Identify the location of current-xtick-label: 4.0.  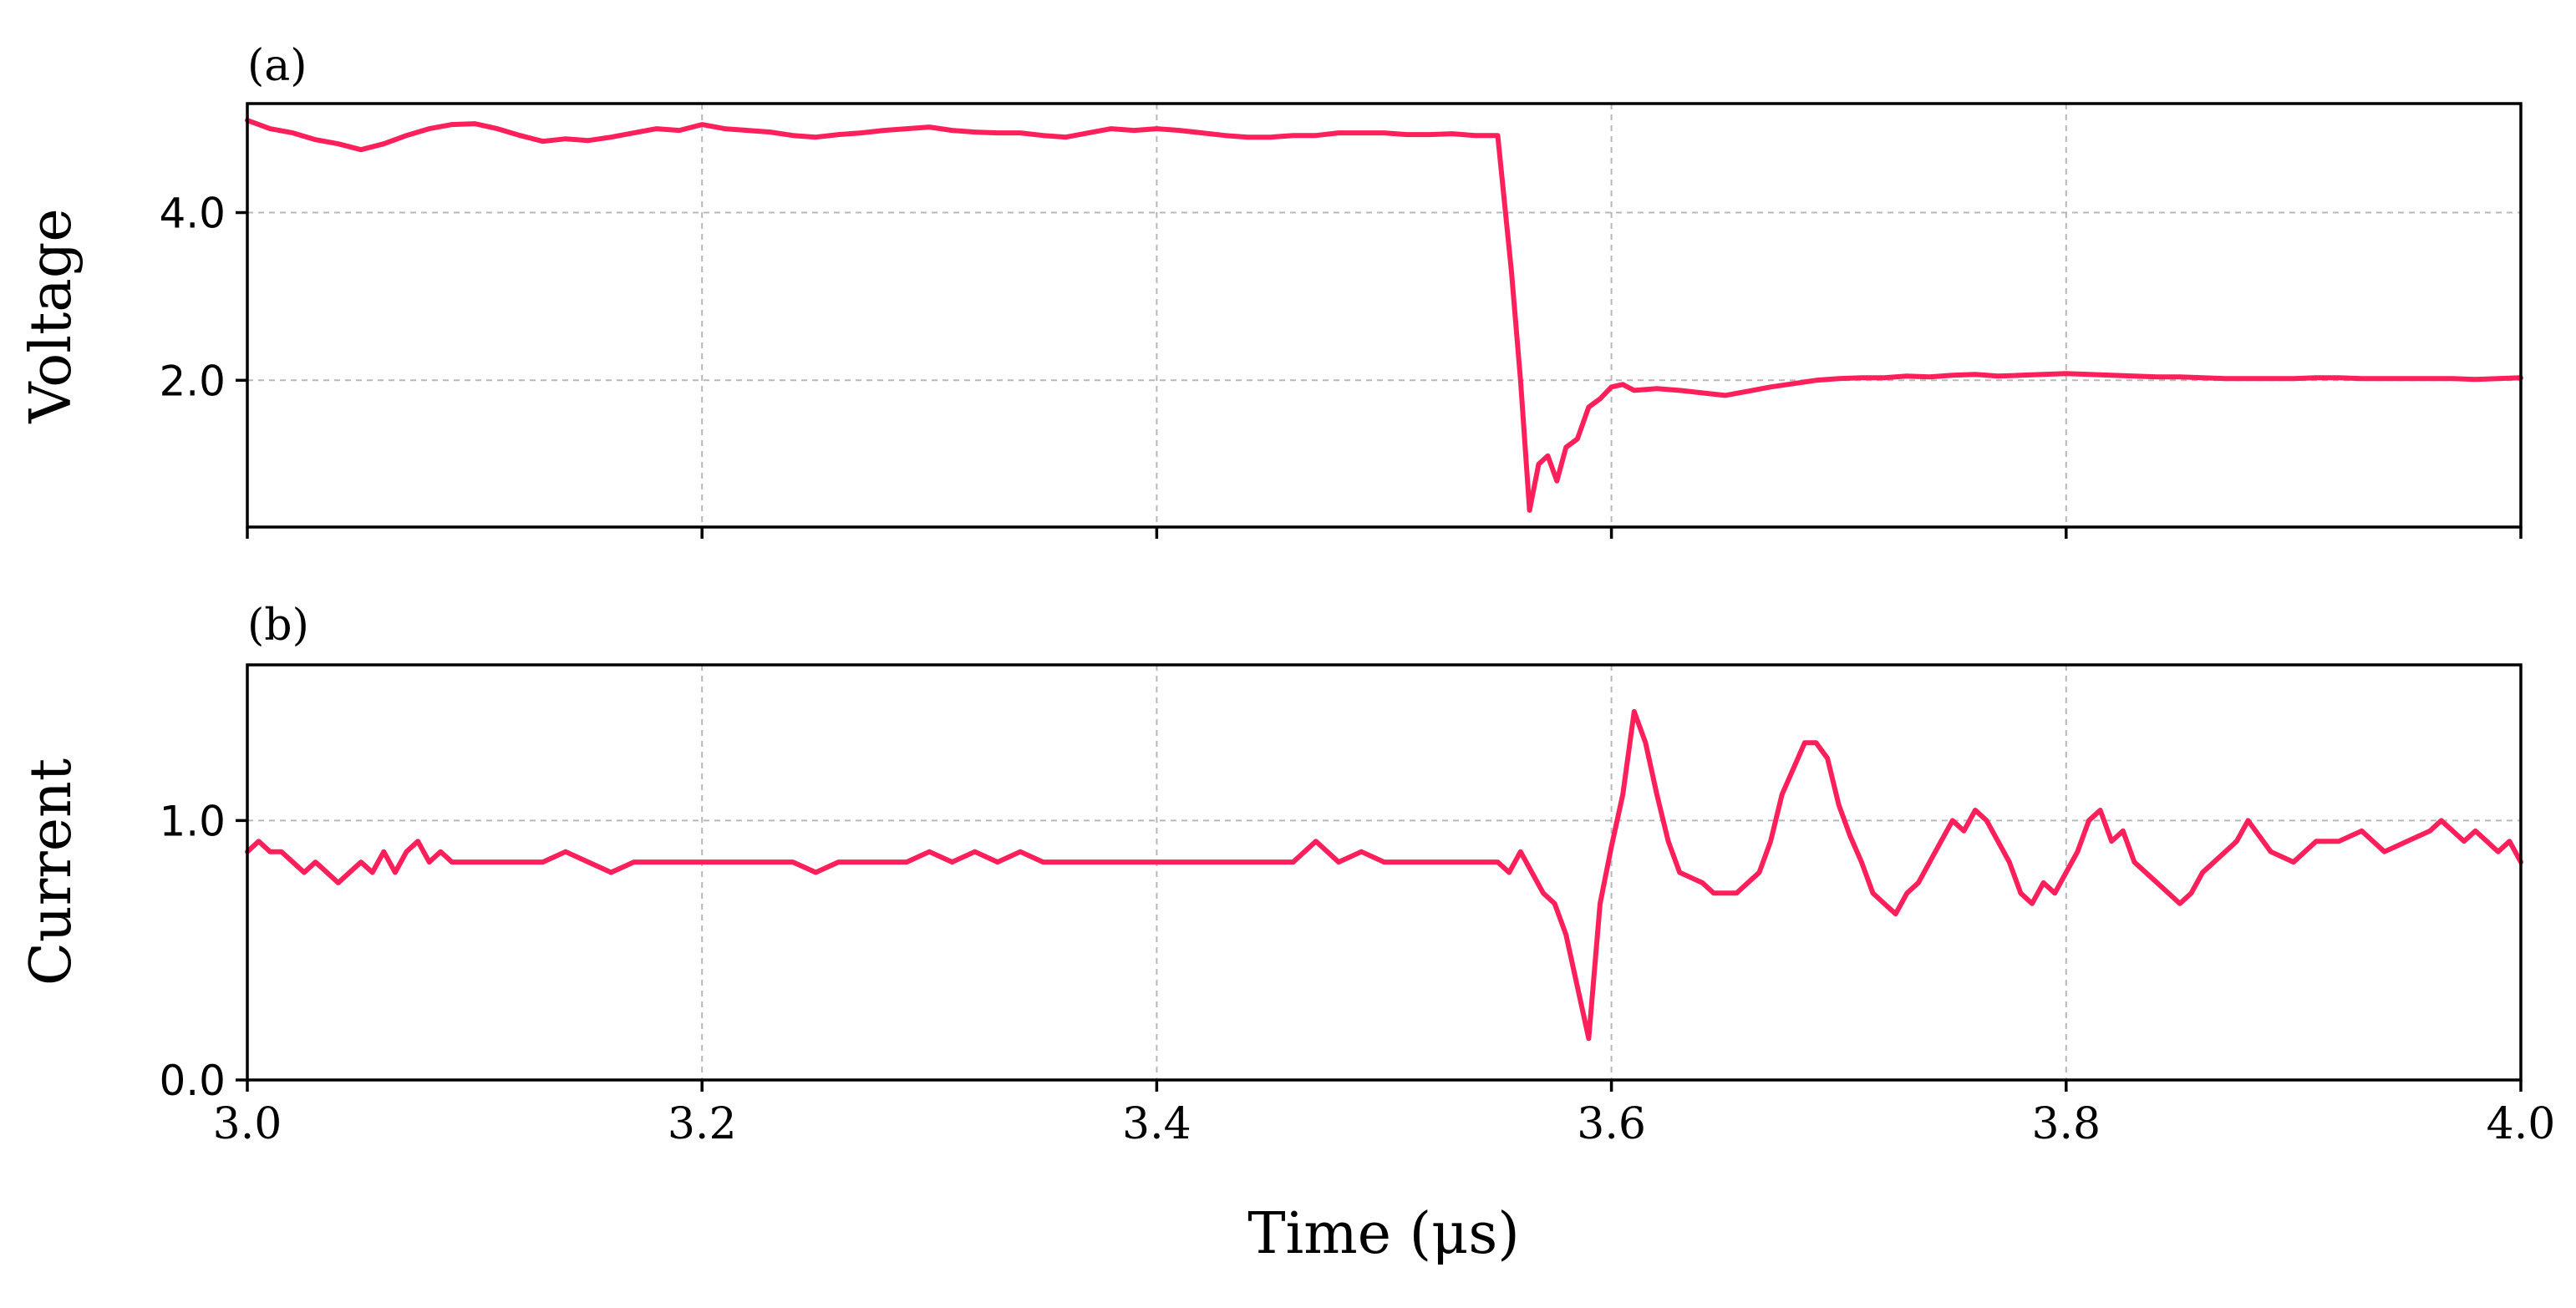
(2521, 1124).